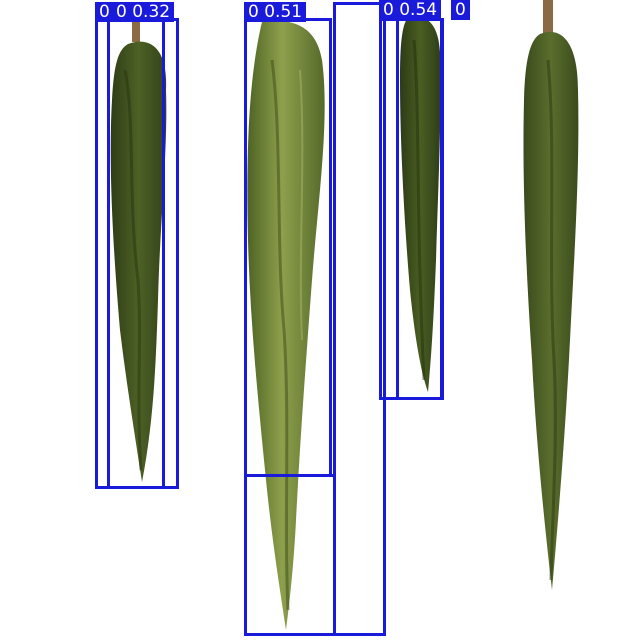  Describe the element at coordinates (410, 10) in the screenshot. I see `detection-label-0-54: 0 0.54` at that location.